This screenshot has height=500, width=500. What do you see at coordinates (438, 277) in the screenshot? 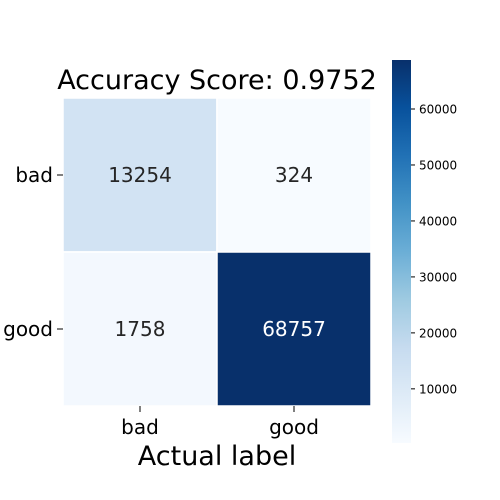
I see `colorbar-tick-label: 30000` at bounding box center [438, 277].